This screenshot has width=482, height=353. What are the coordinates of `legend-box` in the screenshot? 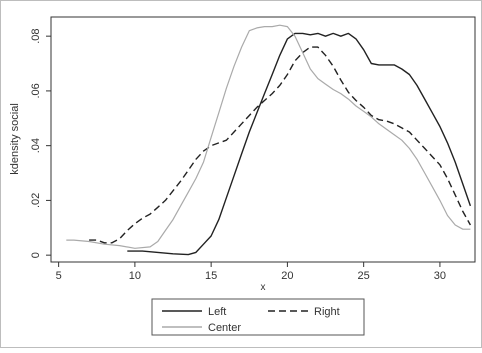 It's located at (258, 317).